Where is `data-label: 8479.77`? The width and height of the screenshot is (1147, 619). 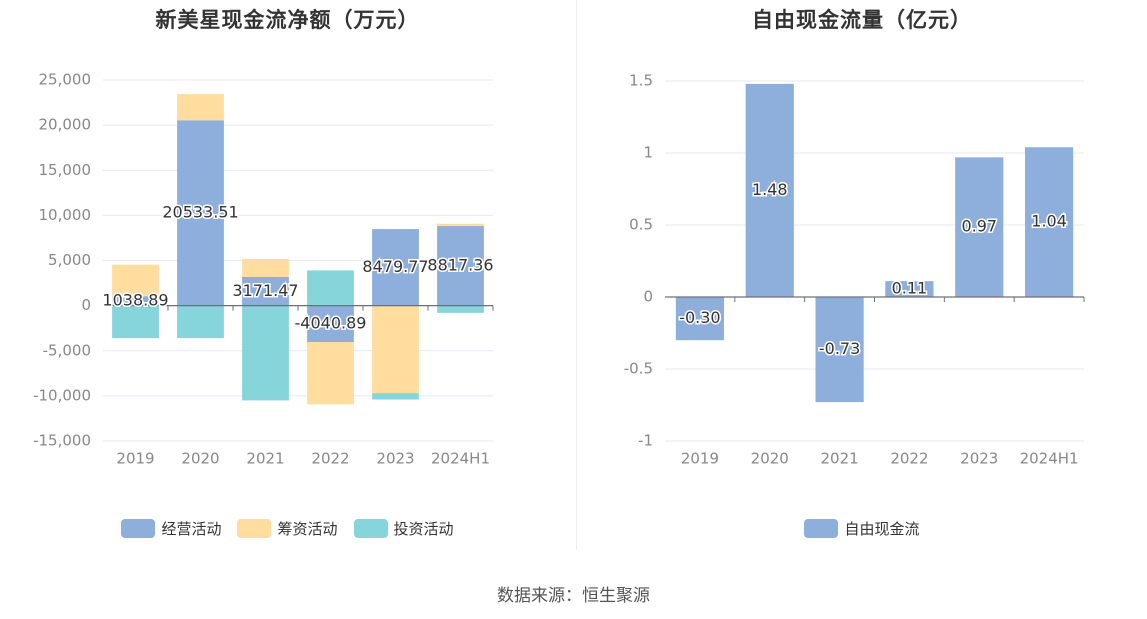 data-label: 8479.77 is located at coordinates (395, 266).